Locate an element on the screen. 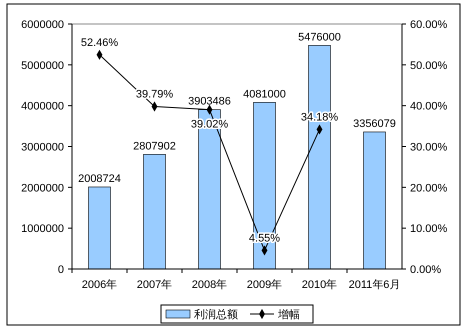  y-tick-label: 1000000 is located at coordinates (42, 229).